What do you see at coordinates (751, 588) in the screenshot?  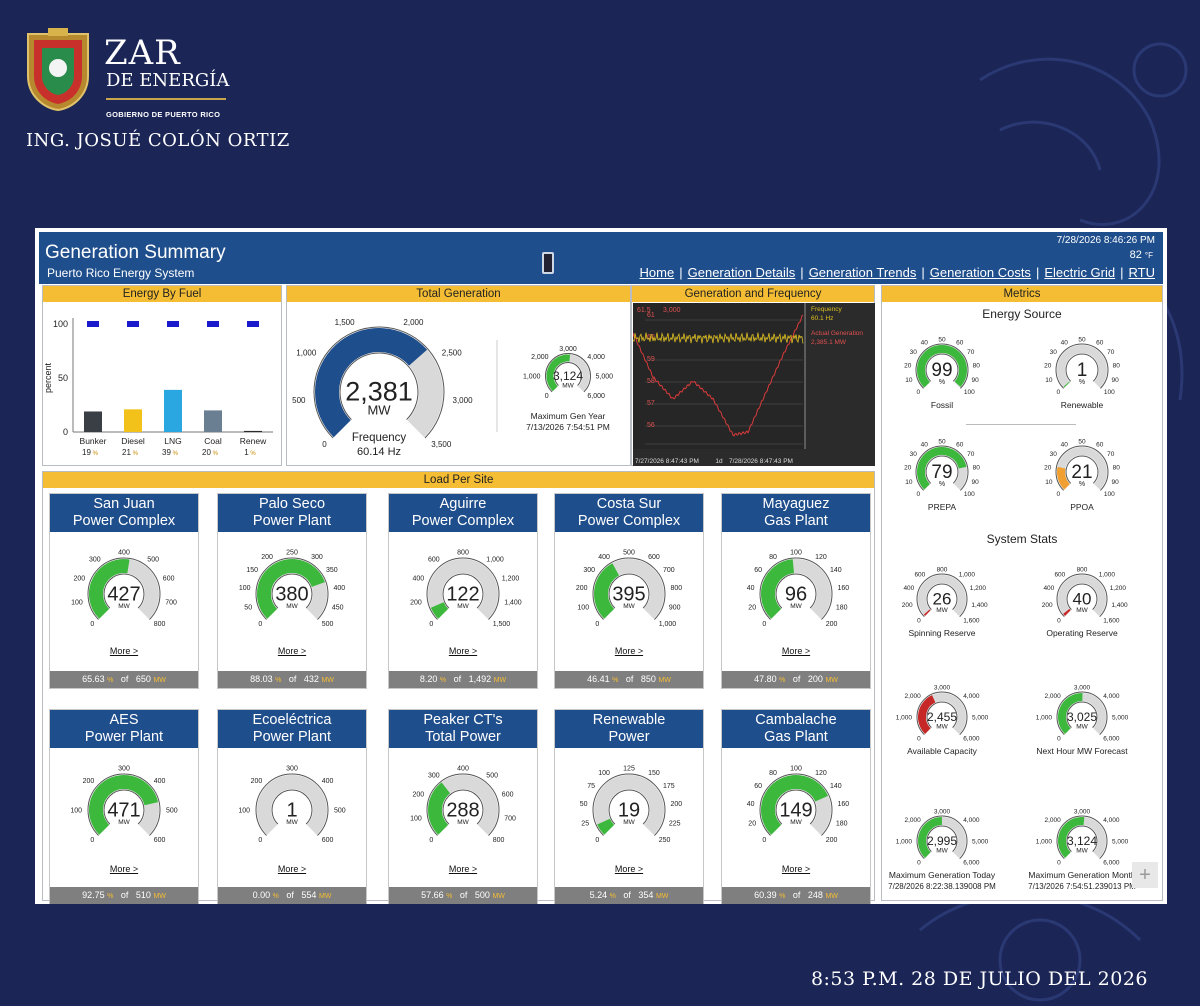 I see `site-gauge-dial-tick: 40` at bounding box center [751, 588].